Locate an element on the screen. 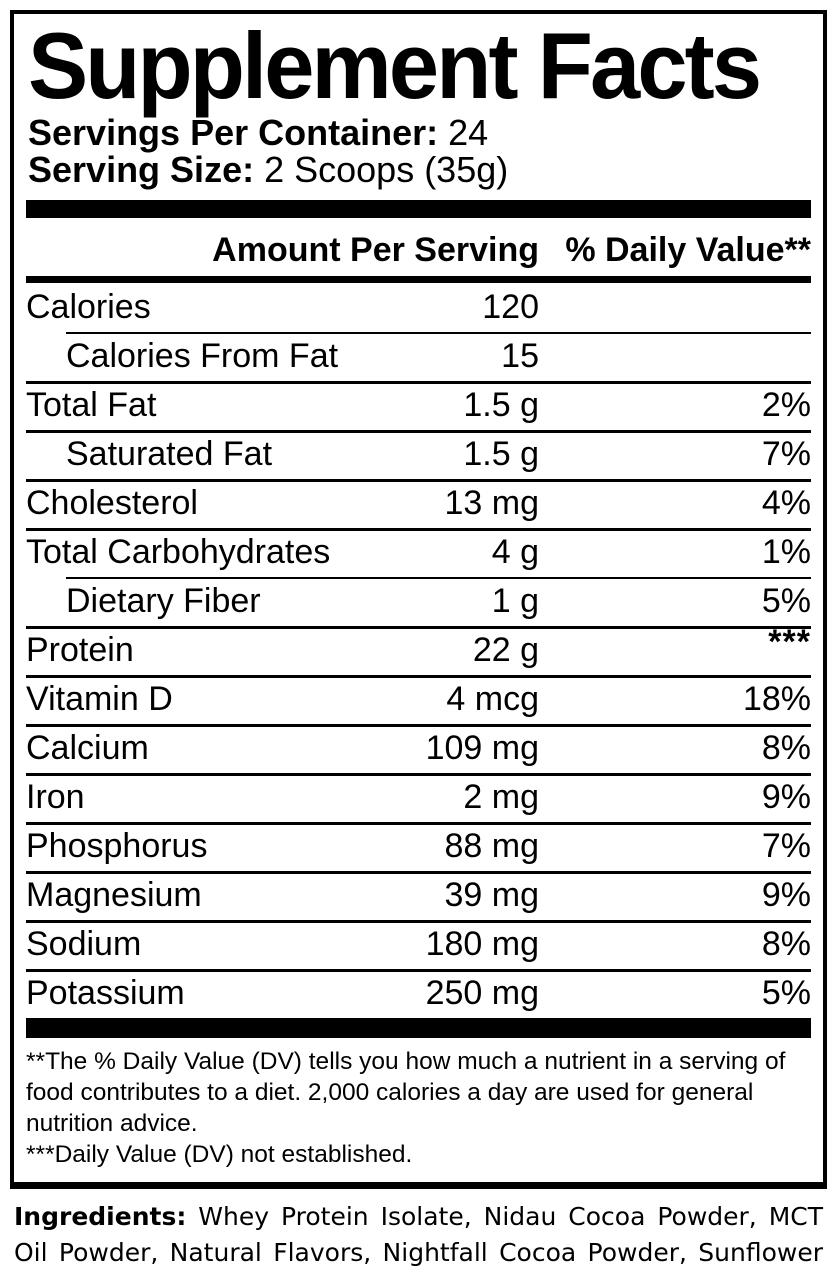 This screenshot has width=837, height=1276. nutrient-amount: 109 mg is located at coordinates (482, 748).